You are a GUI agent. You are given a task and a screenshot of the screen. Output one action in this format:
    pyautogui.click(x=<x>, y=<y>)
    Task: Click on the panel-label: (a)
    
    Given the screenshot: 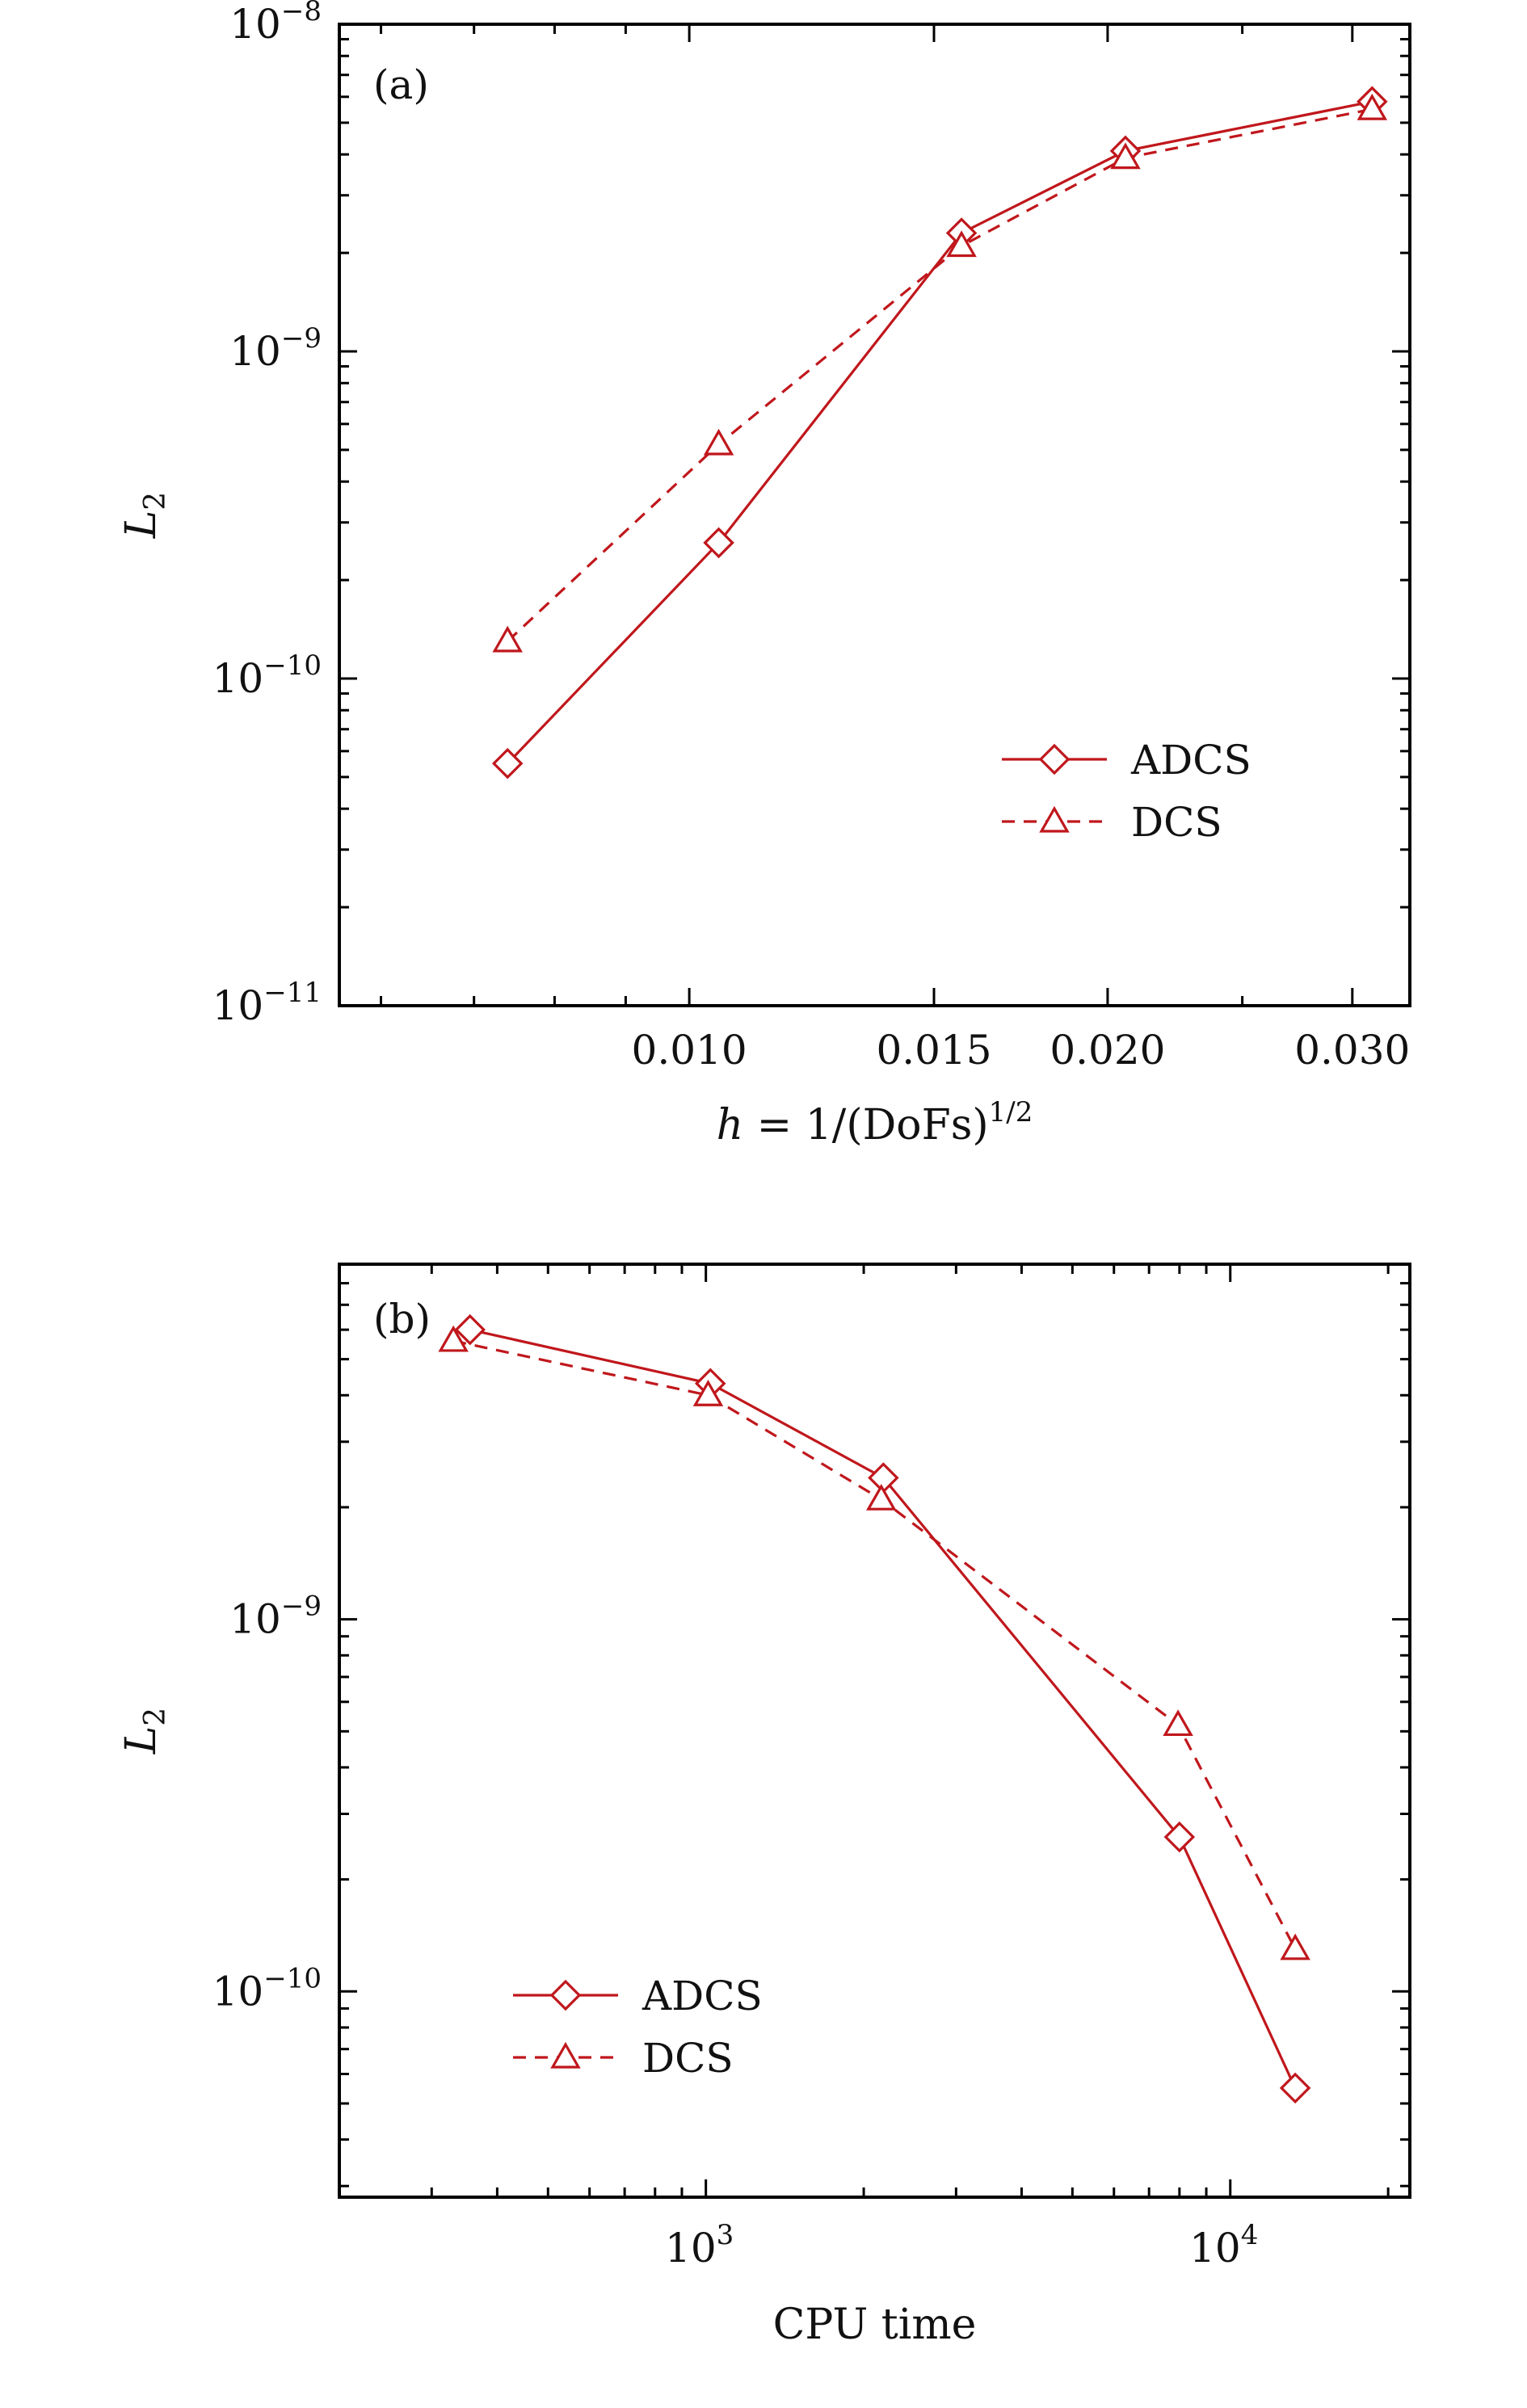 What is the action you would take?
    pyautogui.click(x=401, y=84)
    